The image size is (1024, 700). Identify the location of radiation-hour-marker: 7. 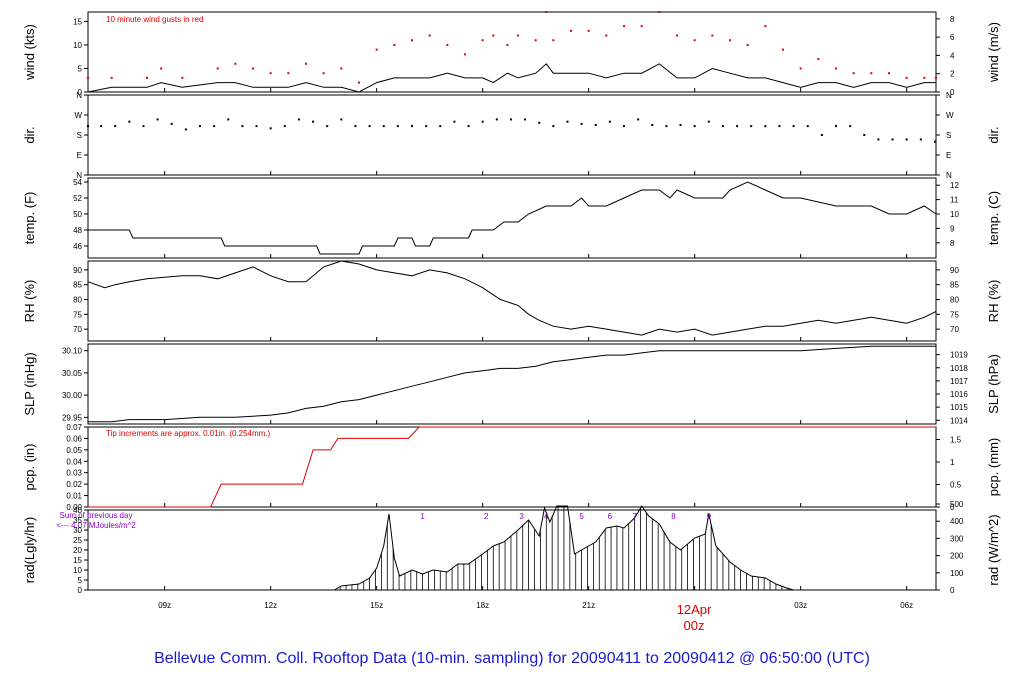
(634, 516).